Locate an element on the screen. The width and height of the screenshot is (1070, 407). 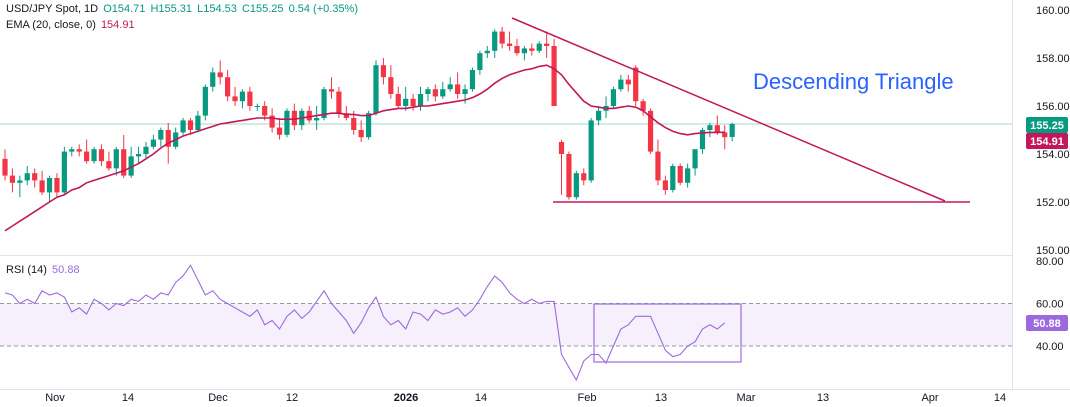
price-badge-text: 155.25 is located at coordinates (1047, 126).